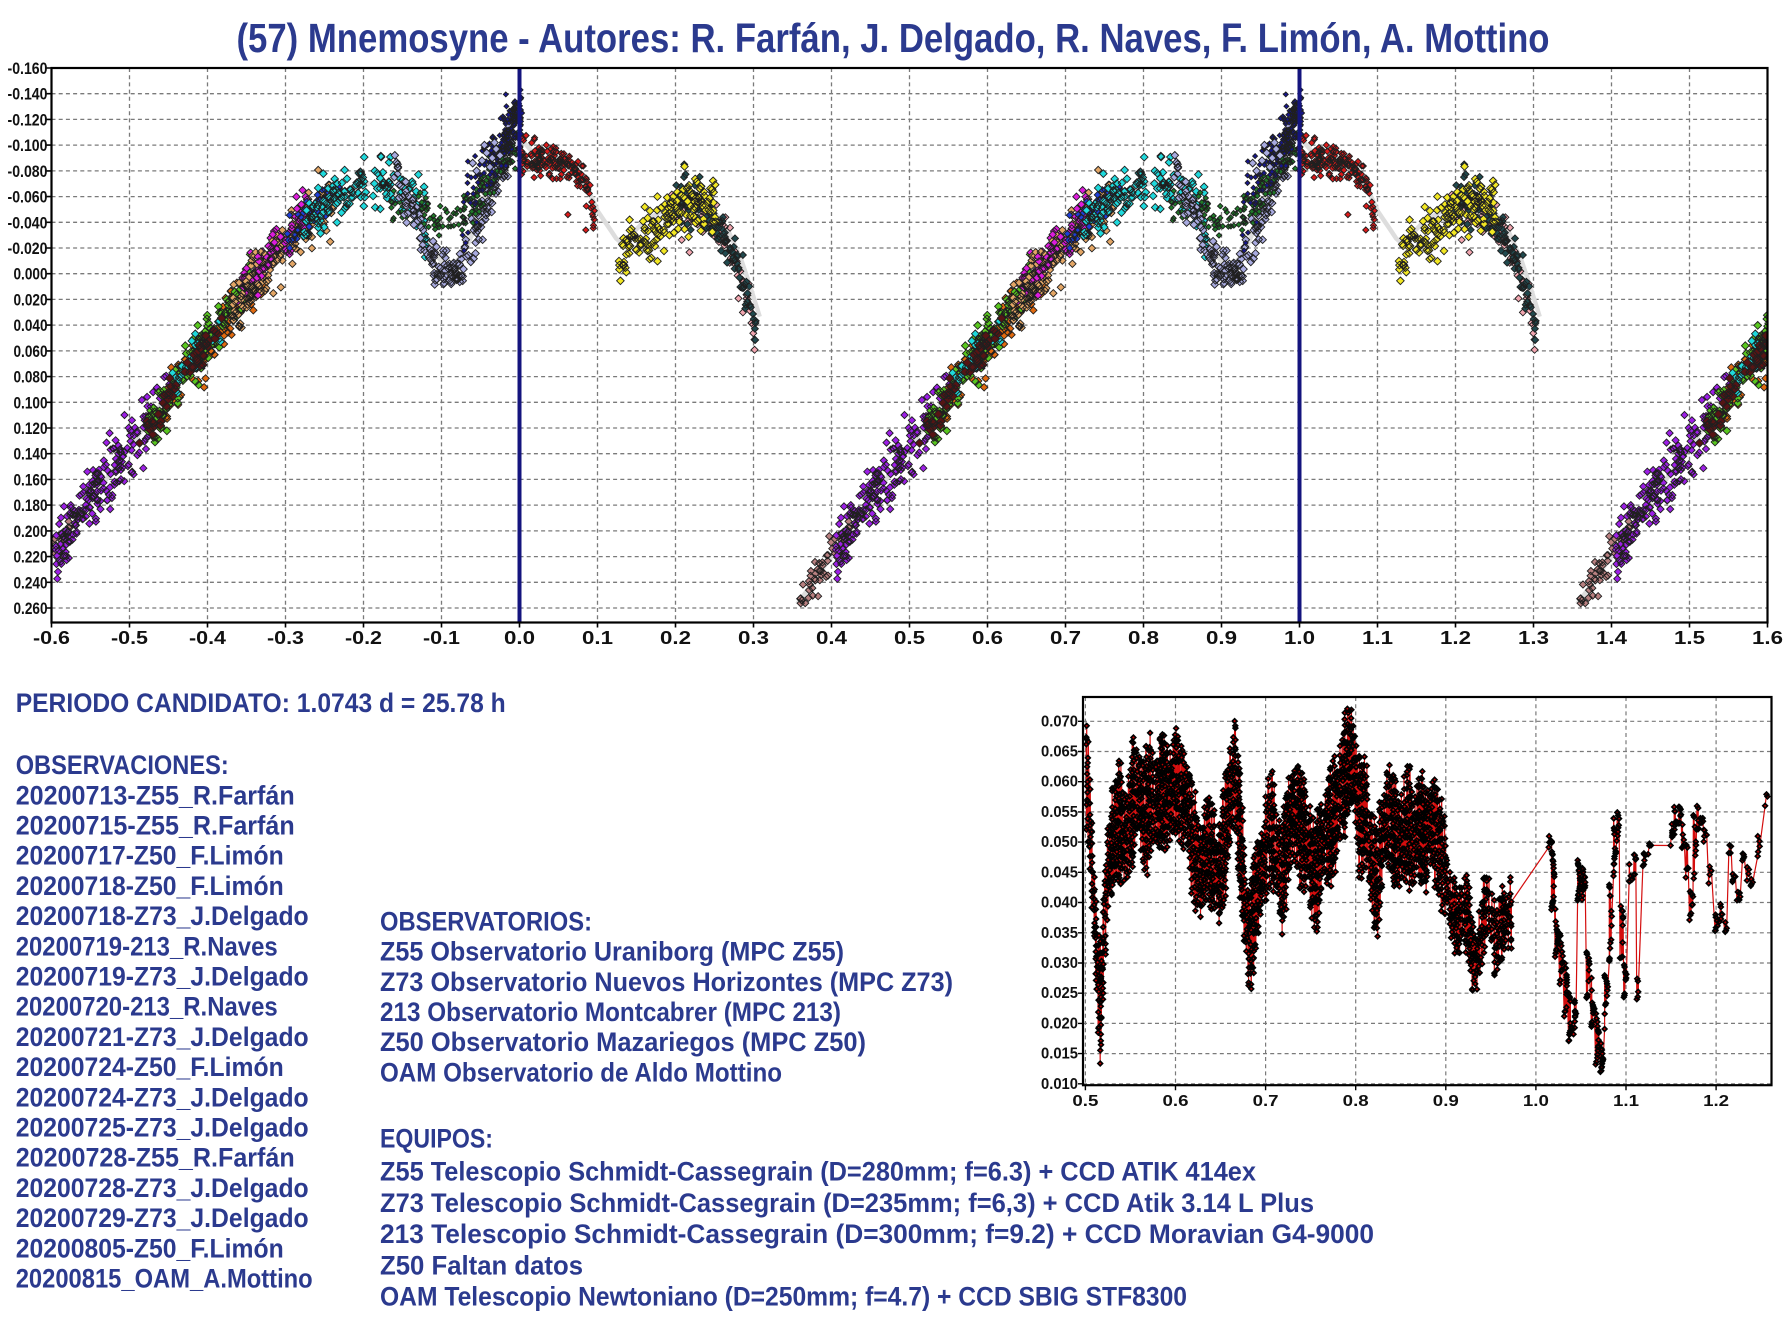 This screenshot has width=1789, height=1329. What do you see at coordinates (1059, 993) in the screenshot?
I see `svg-text: 0.025` at bounding box center [1059, 993].